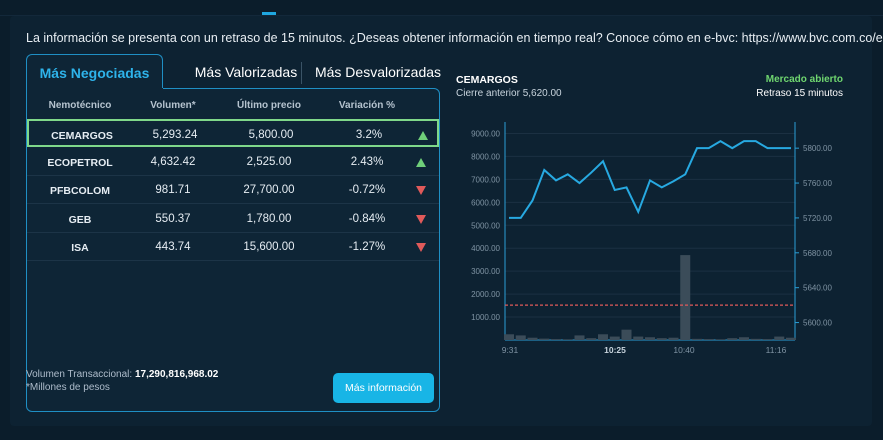 Image resolution: width=883 pixels, height=440 pixels. I want to click on row-price: 2,525.00, so click(269, 161).